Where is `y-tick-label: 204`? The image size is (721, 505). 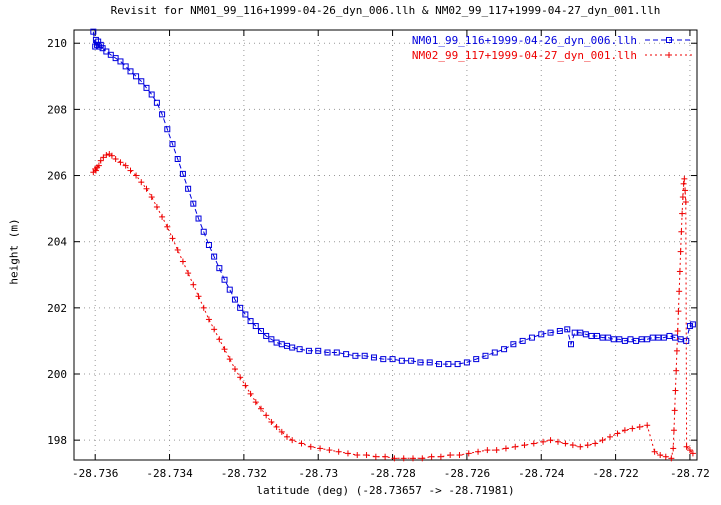 y-tick-label: 204 is located at coordinates (57, 242).